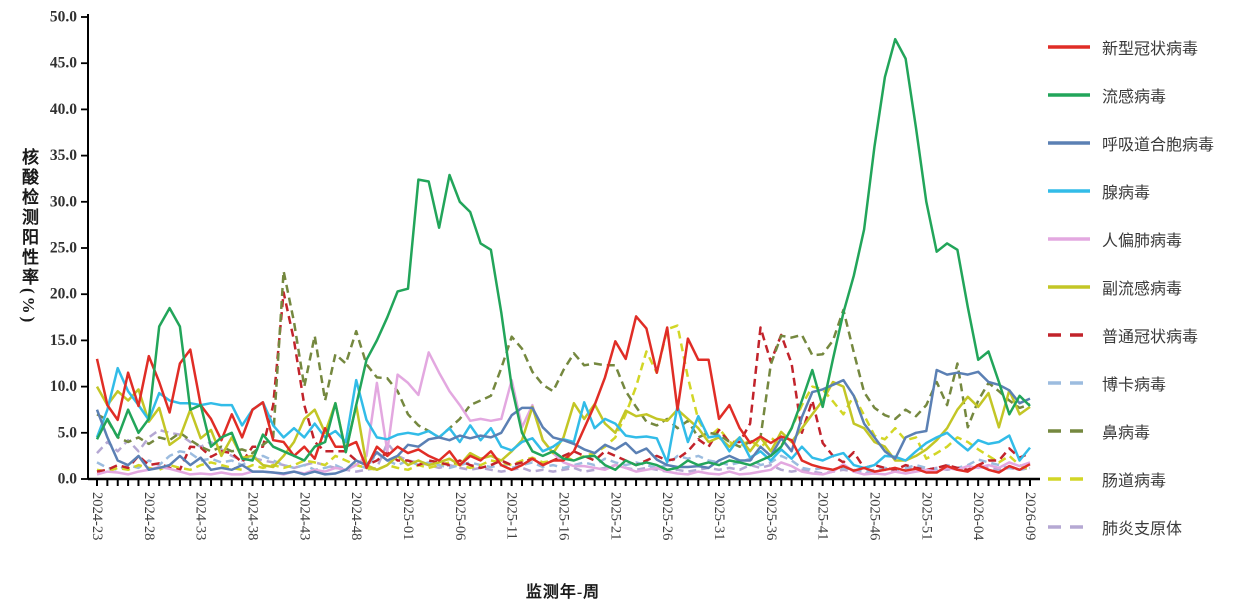 This screenshot has width=1247, height=606. I want to click on legend-item-腺病毒: 腺病毒, so click(1143, 192).